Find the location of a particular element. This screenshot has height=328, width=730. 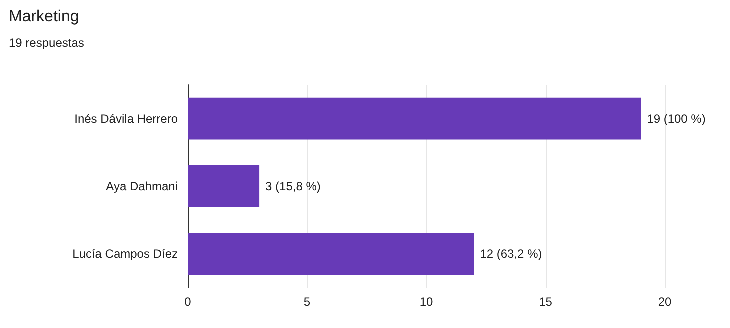

x-tick-label: 20 is located at coordinates (665, 302).